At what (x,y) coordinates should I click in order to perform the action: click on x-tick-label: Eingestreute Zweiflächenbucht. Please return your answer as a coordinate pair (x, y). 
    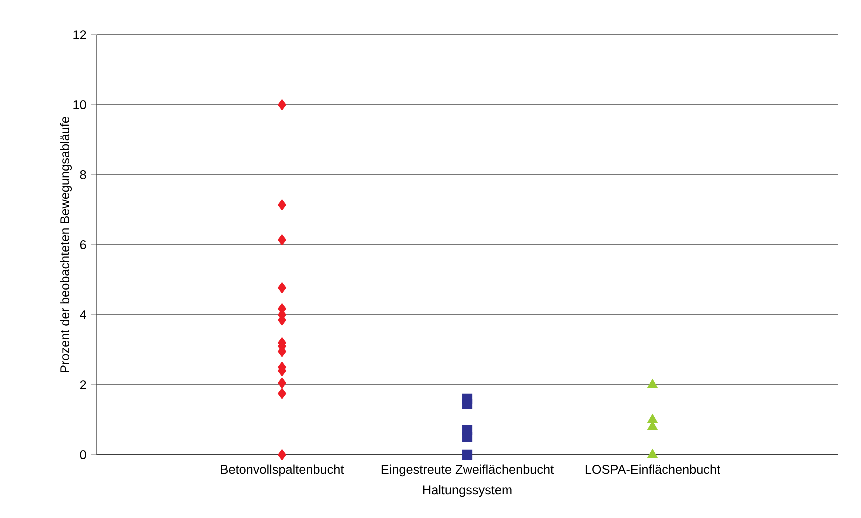
    Looking at the image, I should click on (468, 470).